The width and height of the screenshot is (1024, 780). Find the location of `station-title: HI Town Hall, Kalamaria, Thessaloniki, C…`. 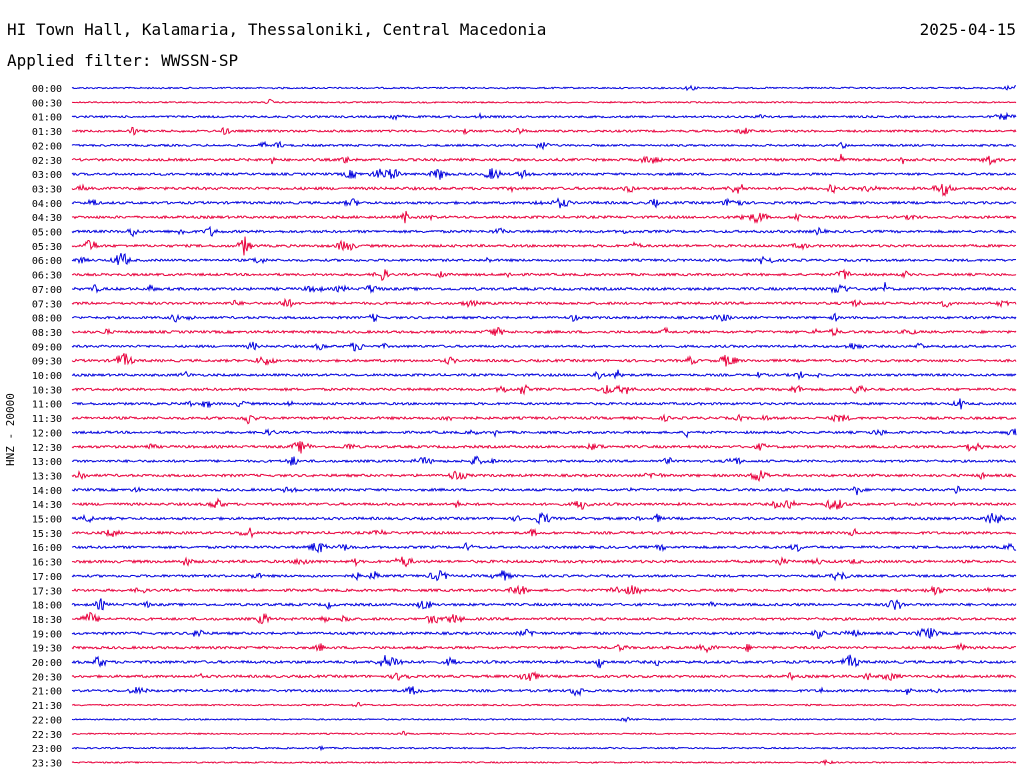

station-title: HI Town Hall, Kalamaria, Thessaloniki, C… is located at coordinates (277, 29).